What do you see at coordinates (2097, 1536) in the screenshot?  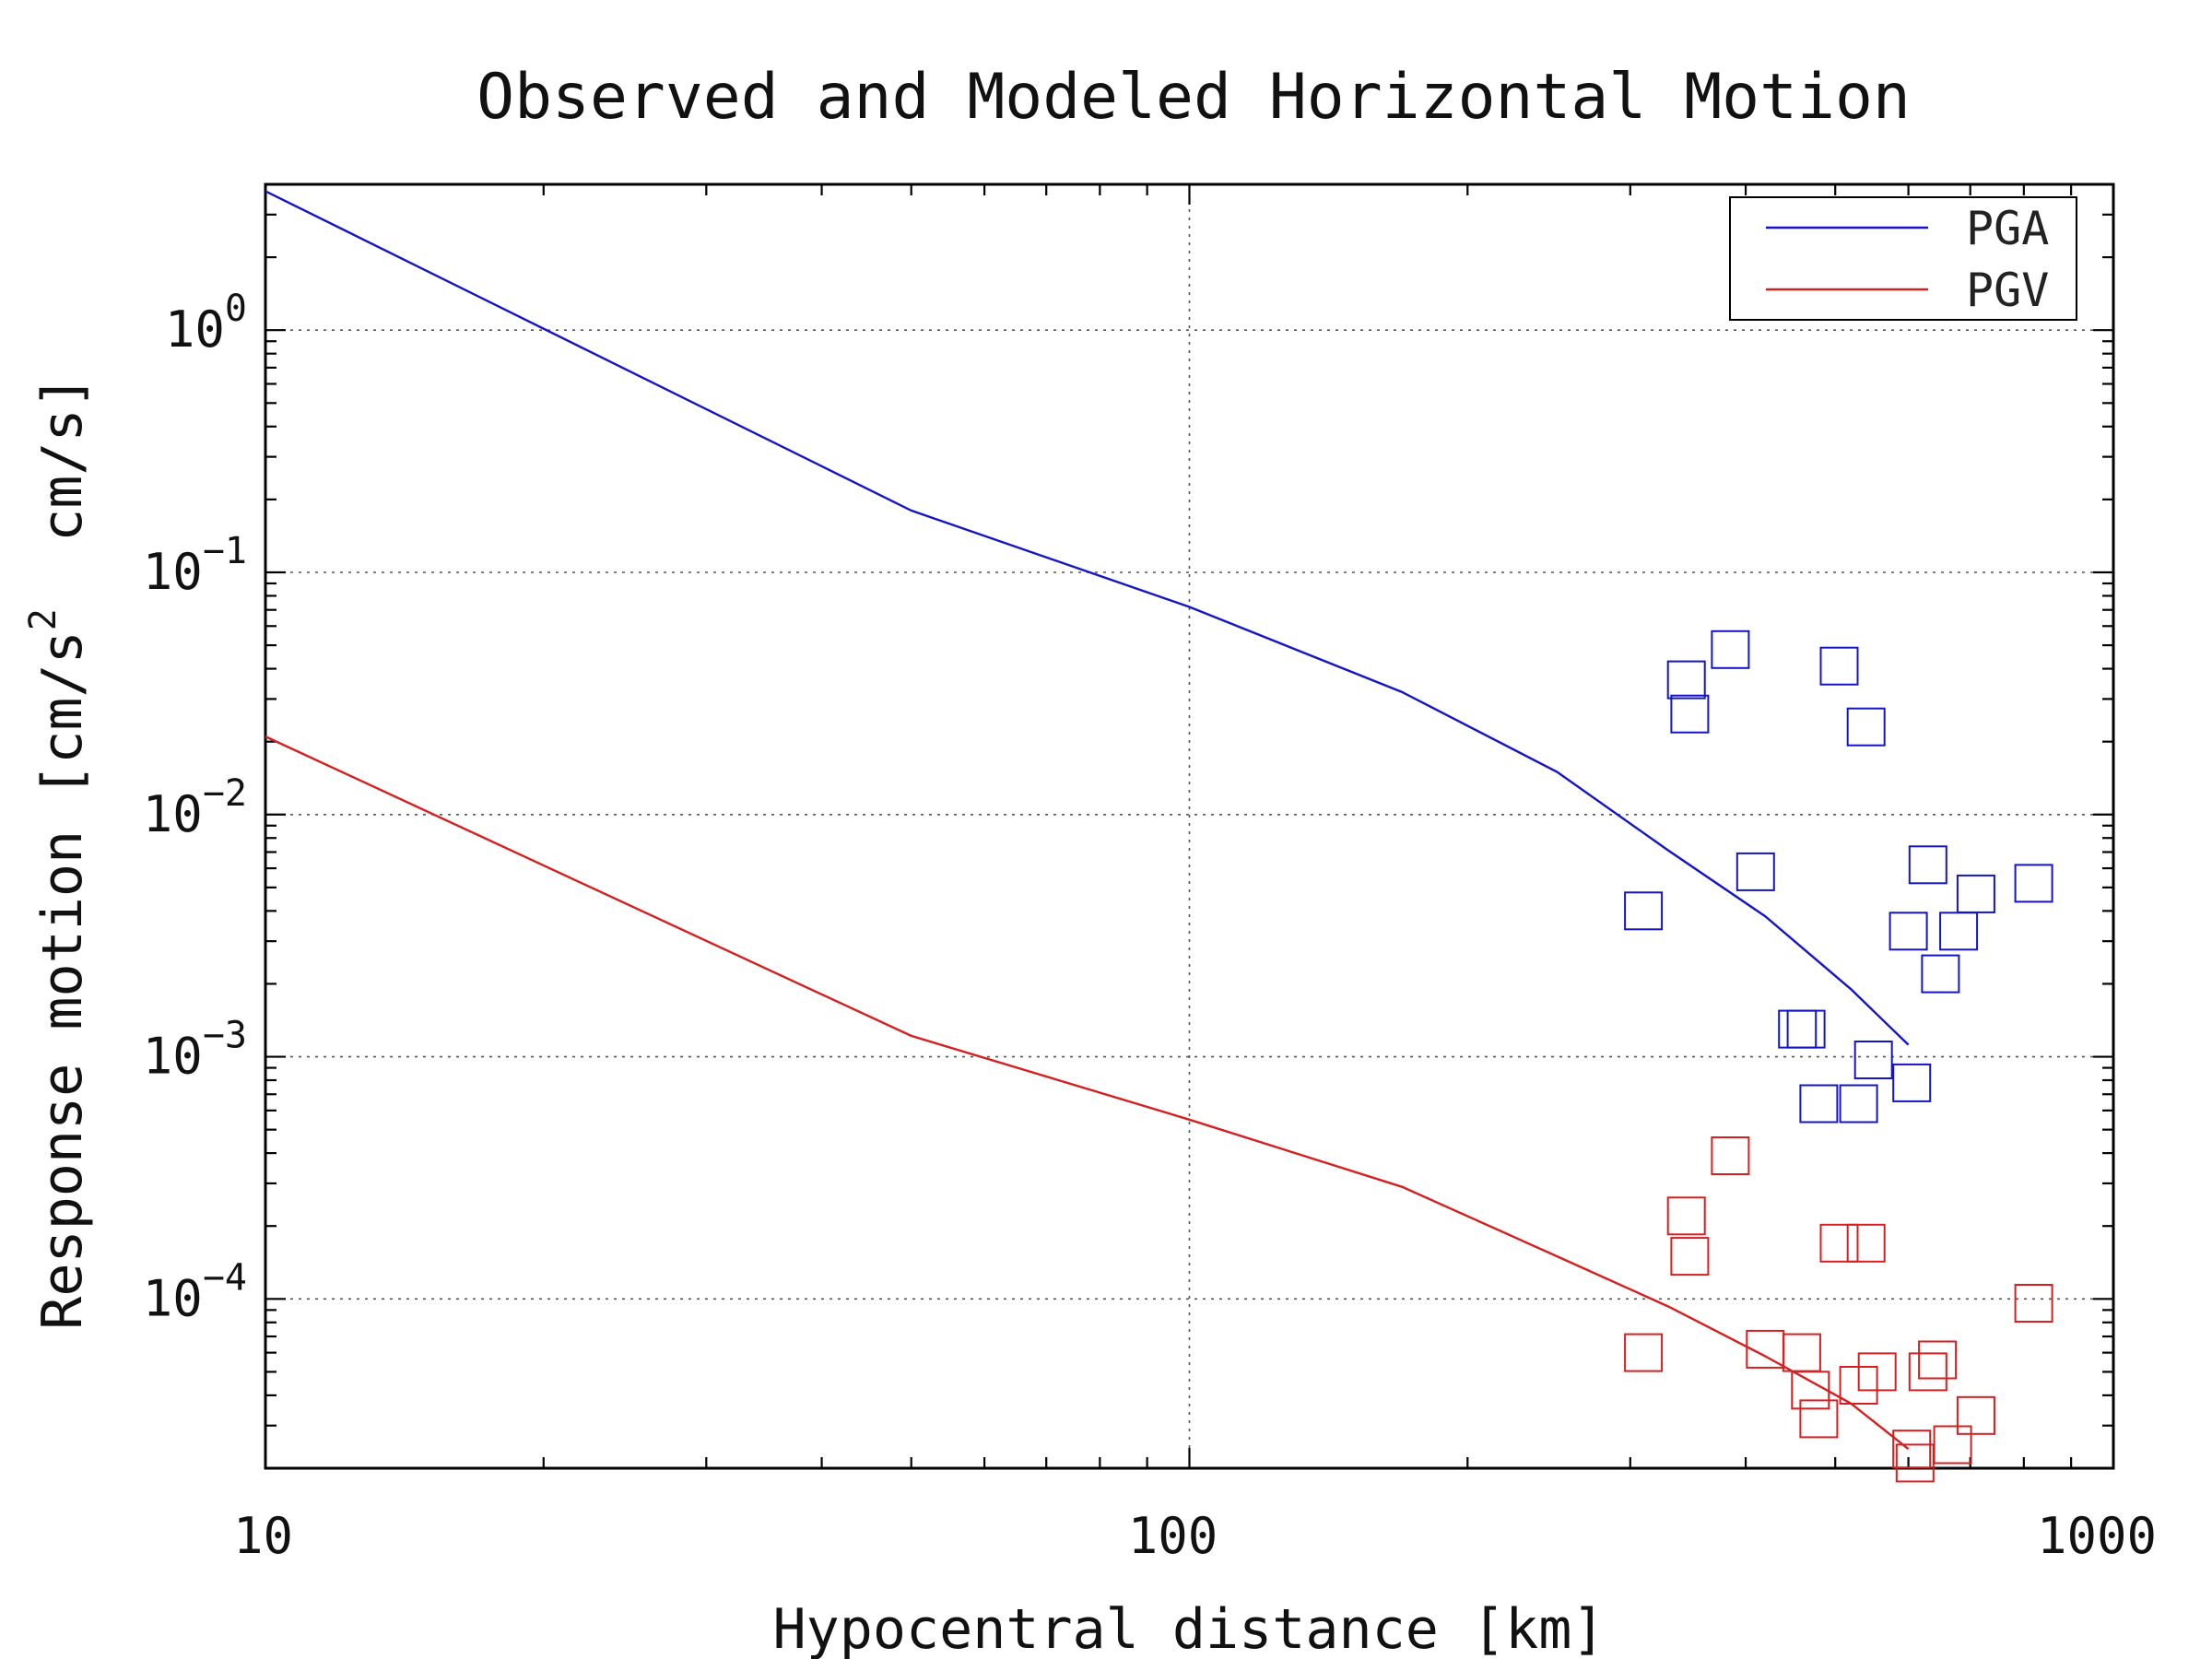 I see `x-tick-label: 1000` at bounding box center [2097, 1536].